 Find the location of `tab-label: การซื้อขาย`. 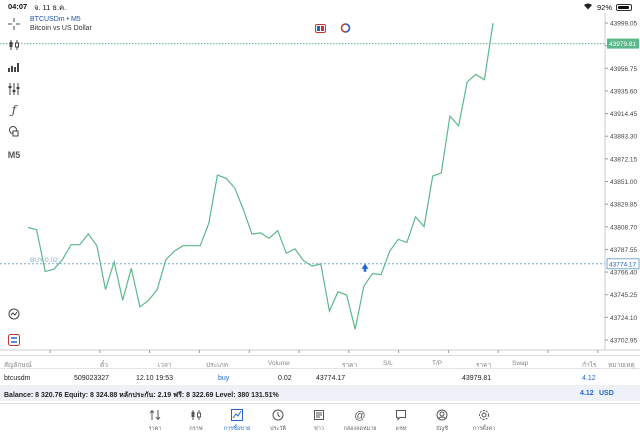

tab-label: การซื้อขาย is located at coordinates (237, 429).